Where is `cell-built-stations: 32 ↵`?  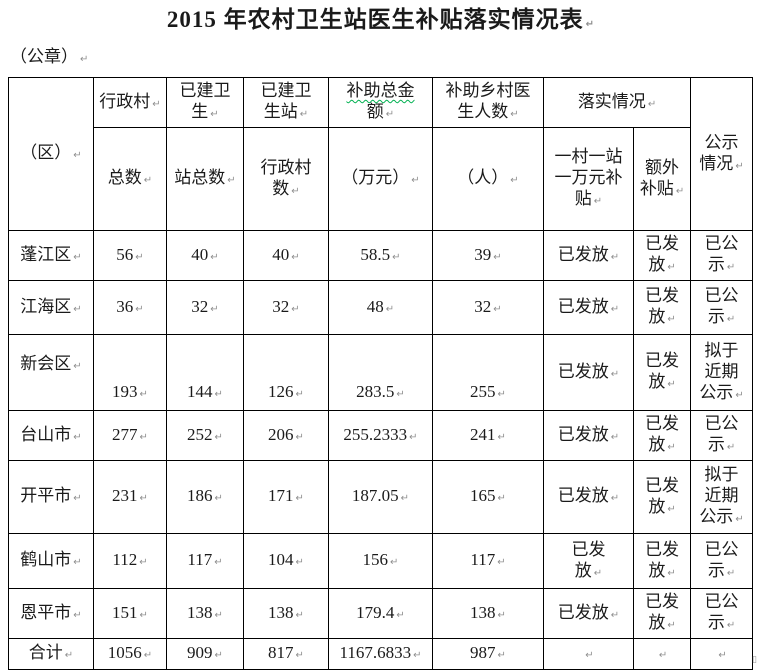
cell-built-stations: 32 ↵ is located at coordinates (205, 307).